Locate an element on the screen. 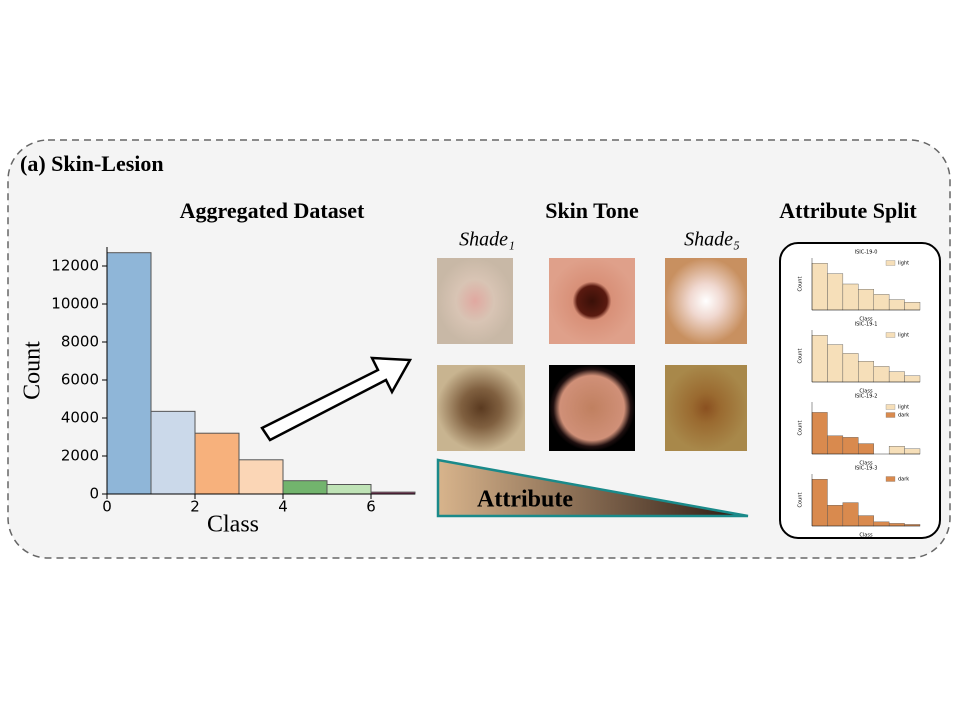 This screenshot has width=960, height=720. y-tick-label: 0 is located at coordinates (94, 494).